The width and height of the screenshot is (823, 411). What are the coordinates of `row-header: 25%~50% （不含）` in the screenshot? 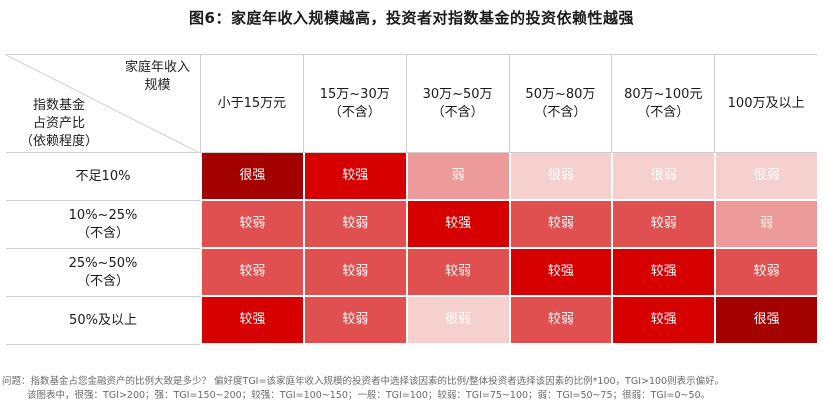 It's located at (103, 273).